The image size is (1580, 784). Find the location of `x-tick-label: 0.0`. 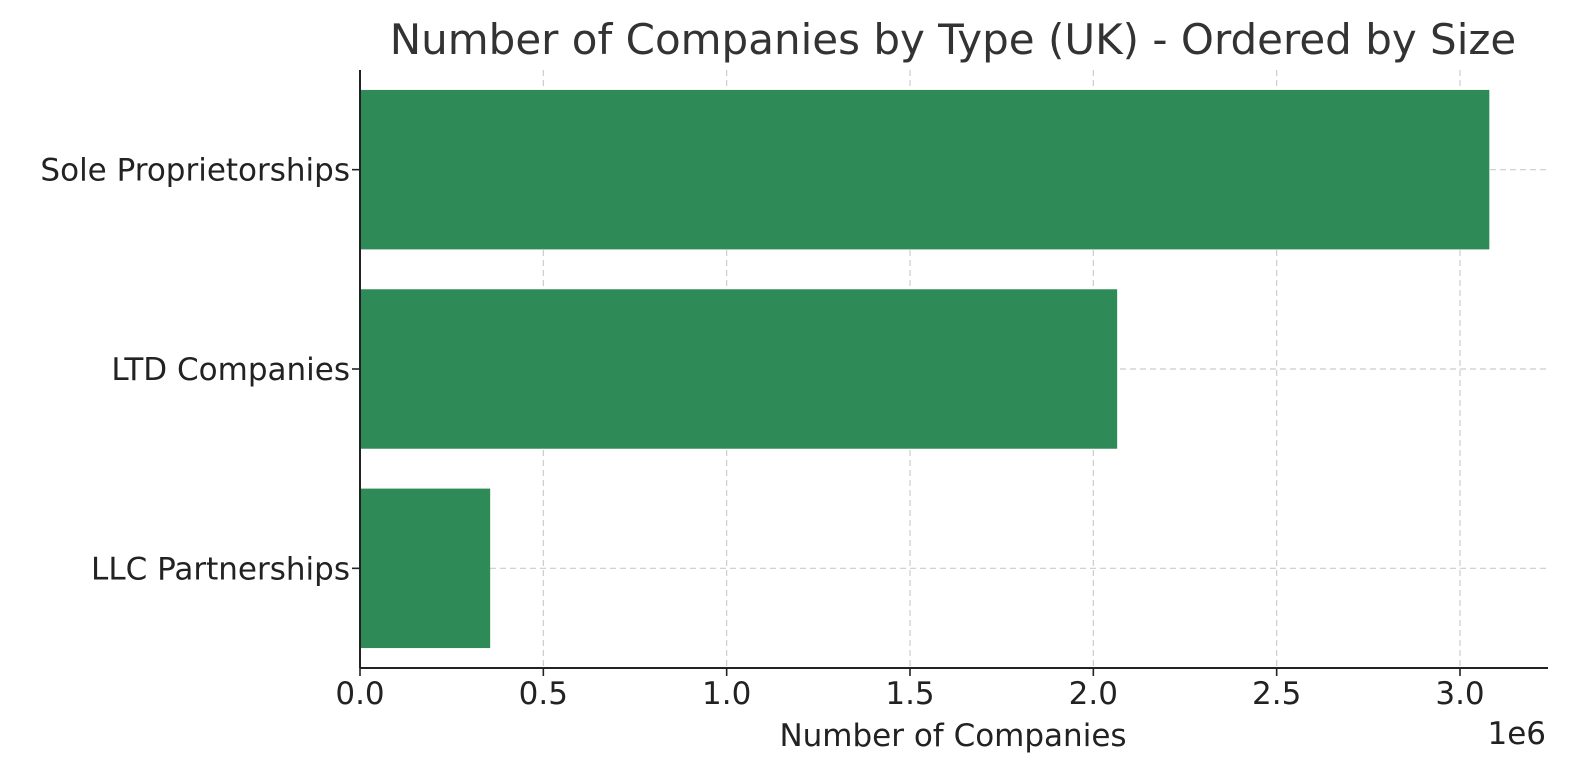

x-tick-label: 0.0 is located at coordinates (359, 694).